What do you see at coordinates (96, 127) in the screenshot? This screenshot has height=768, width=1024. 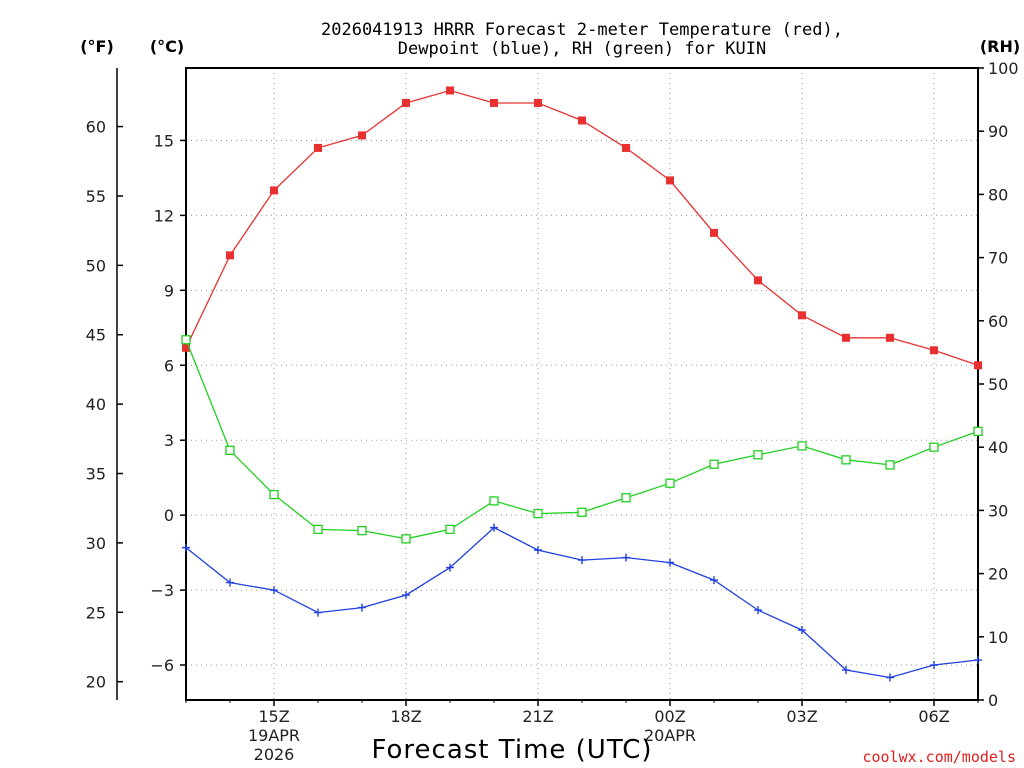 I see `fahrenheit-tick-label: 60` at bounding box center [96, 127].